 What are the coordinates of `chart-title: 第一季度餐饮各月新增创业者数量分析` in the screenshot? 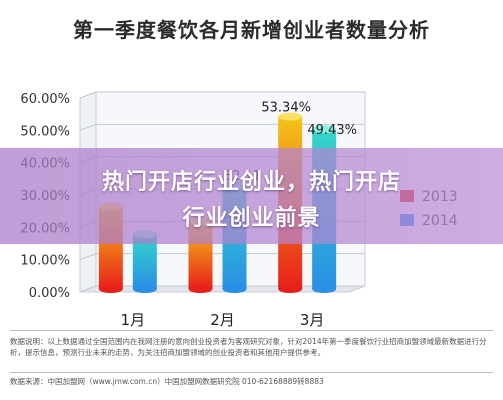 It's located at (251, 30).